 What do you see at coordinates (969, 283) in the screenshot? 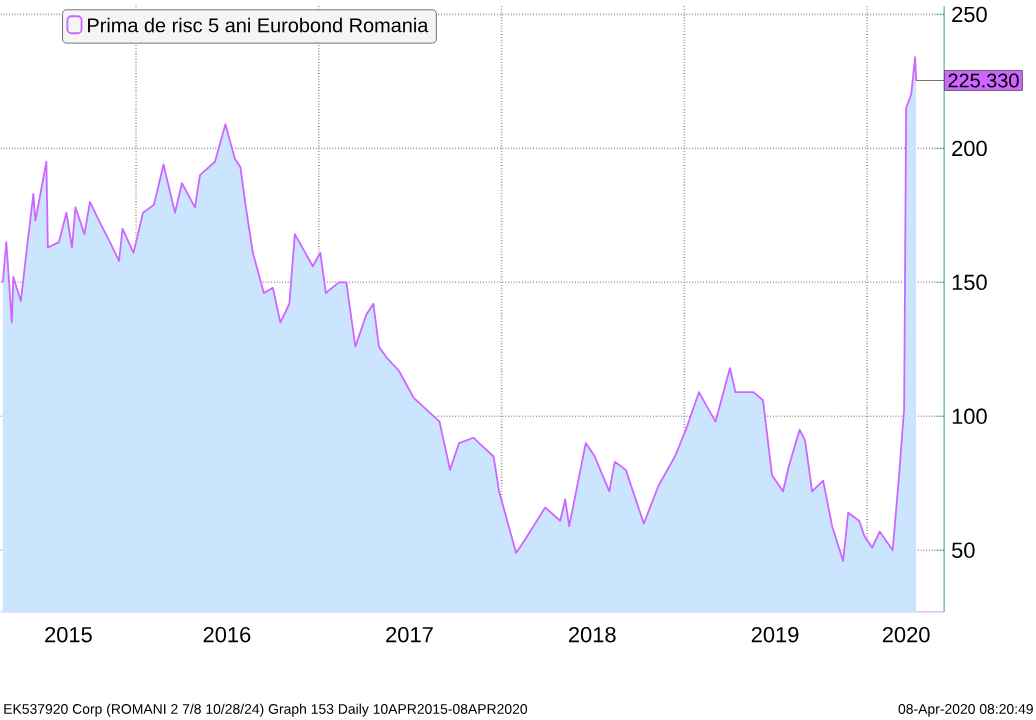
I see `y-tick-label: 150` at bounding box center [969, 283].